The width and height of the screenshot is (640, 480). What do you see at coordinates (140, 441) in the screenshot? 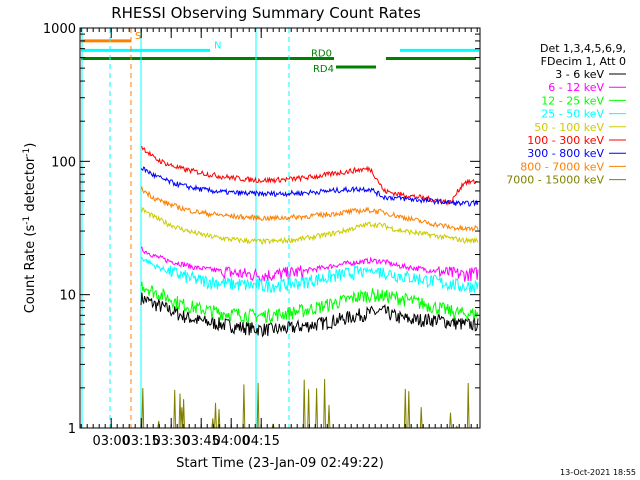
I see `x-tick-label: 03:15` at bounding box center [140, 441].